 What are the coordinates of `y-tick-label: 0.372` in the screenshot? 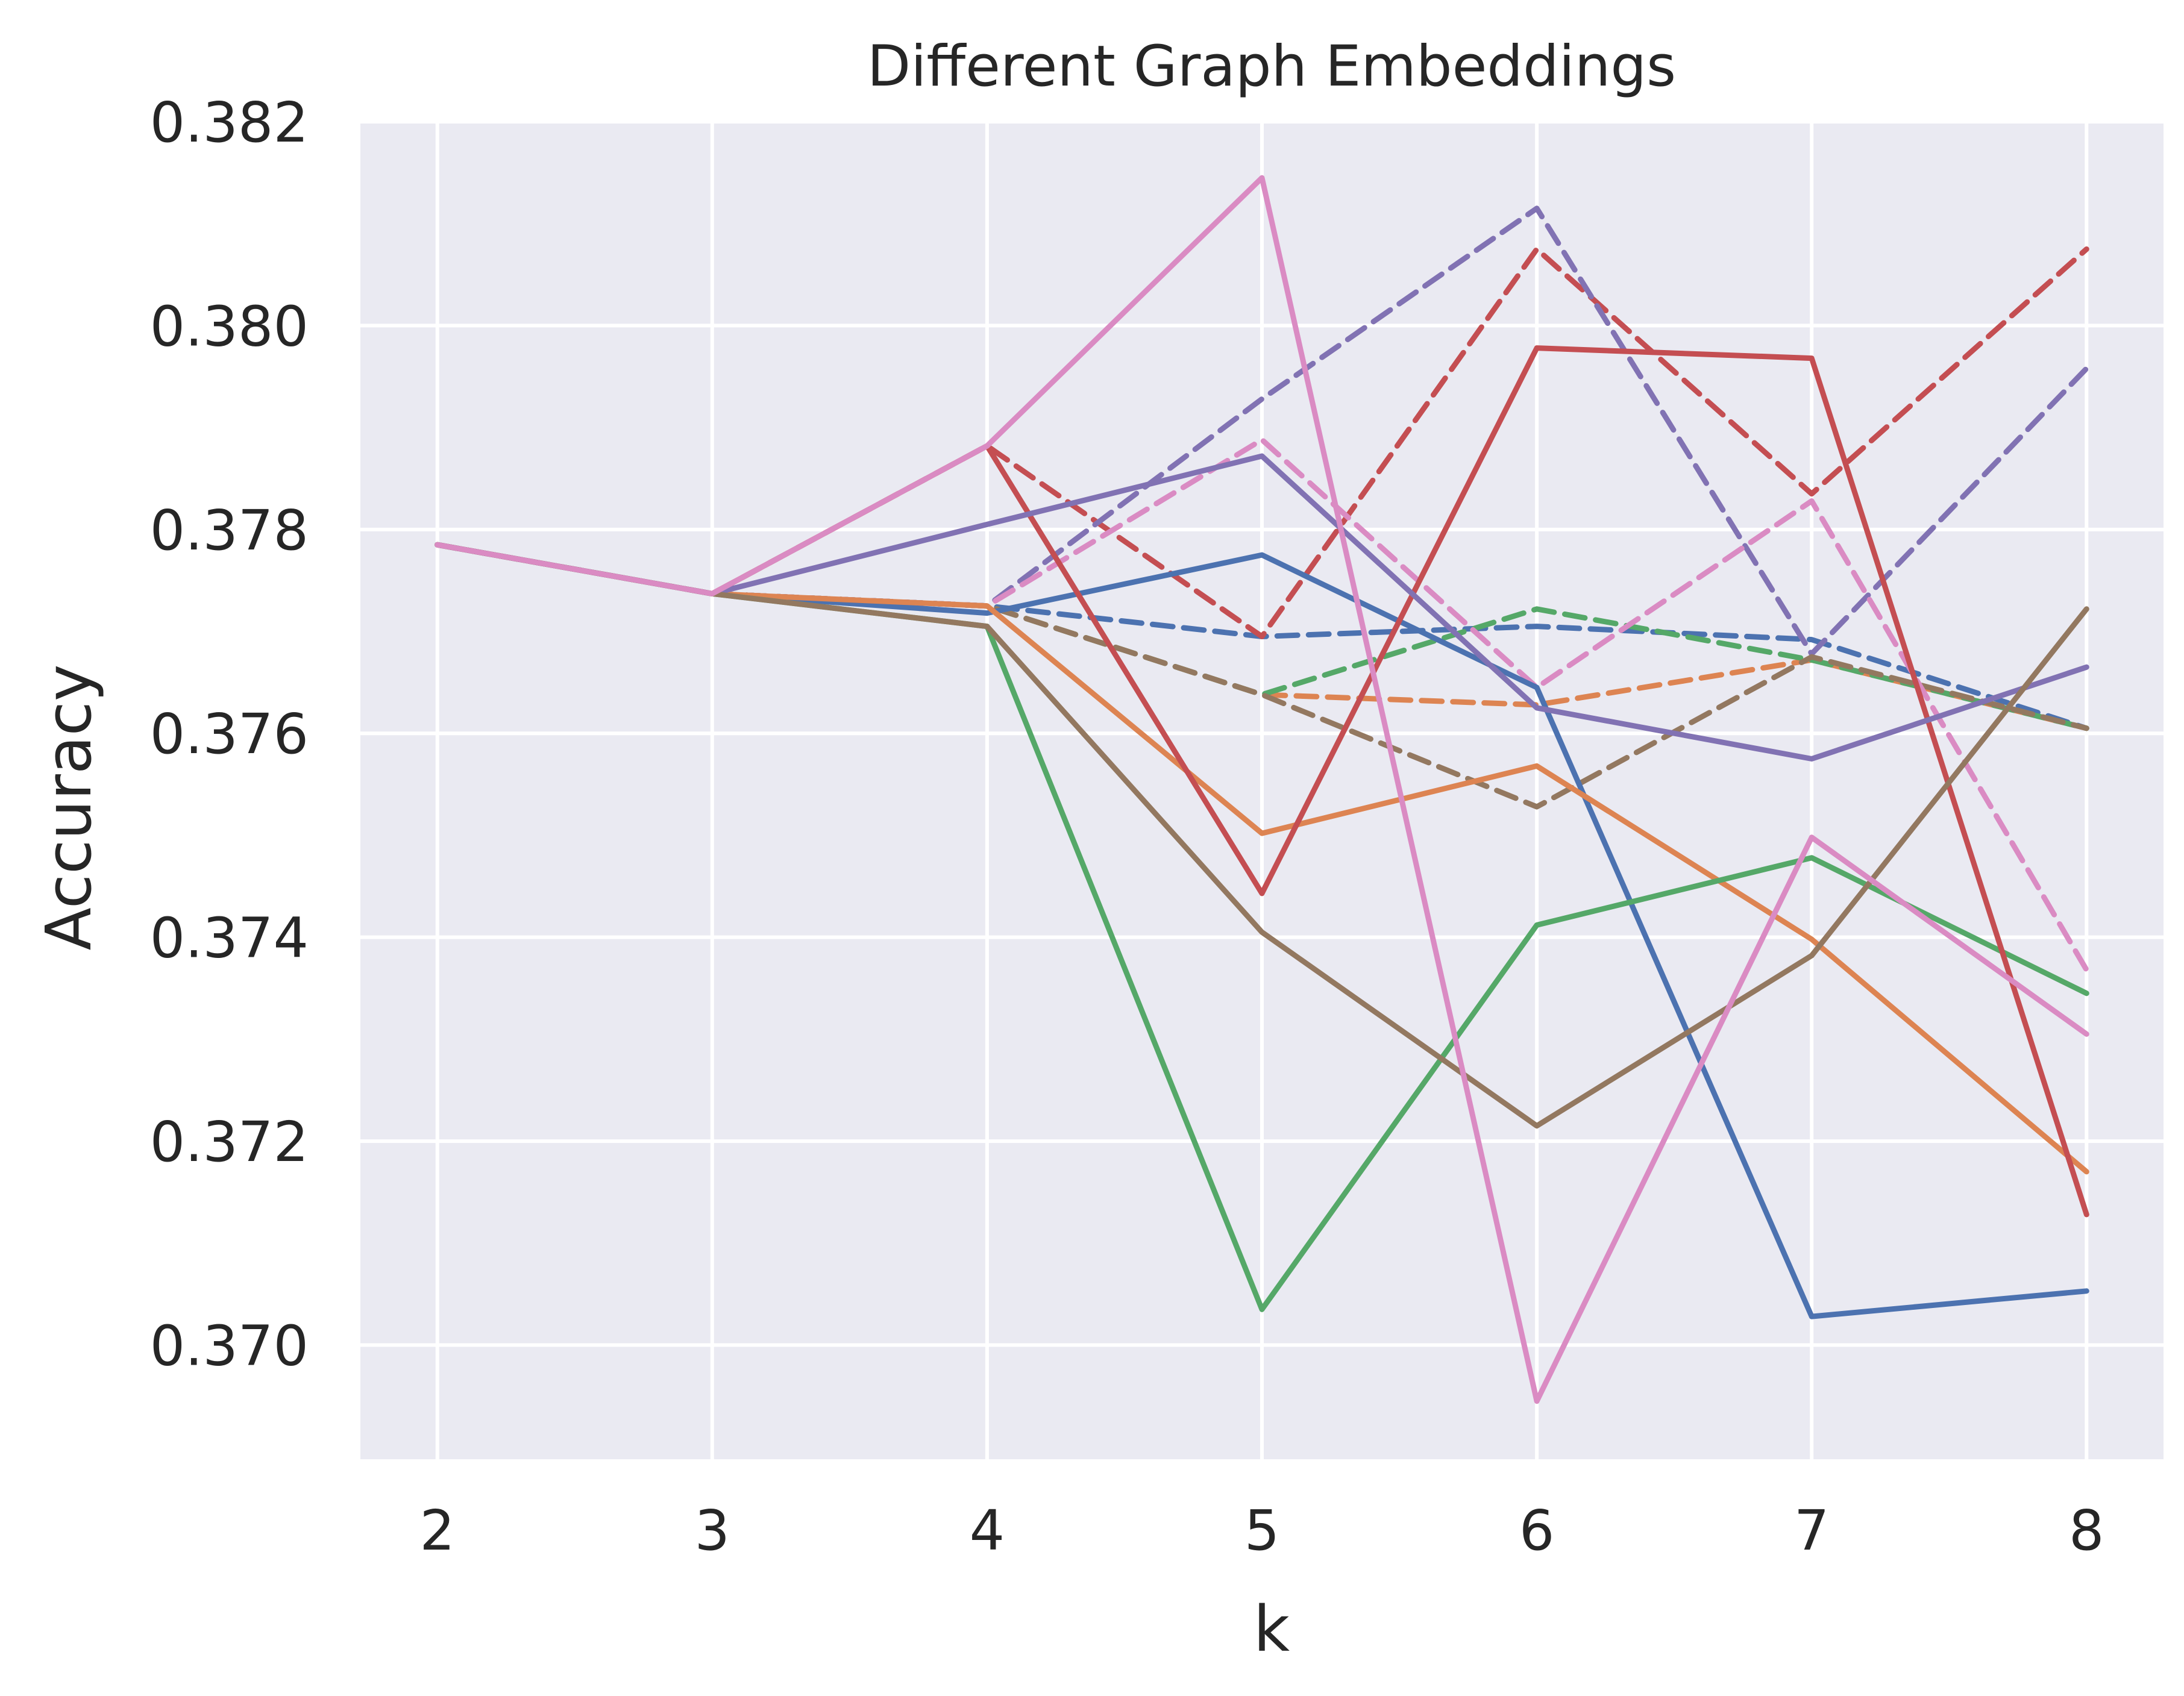 It's located at (229, 1142).